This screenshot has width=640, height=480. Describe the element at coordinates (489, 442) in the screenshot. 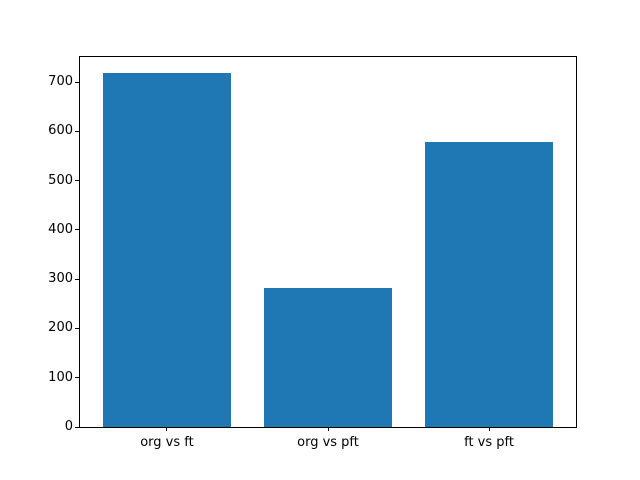

I see `x-tick-label: ft vs pft` at that location.